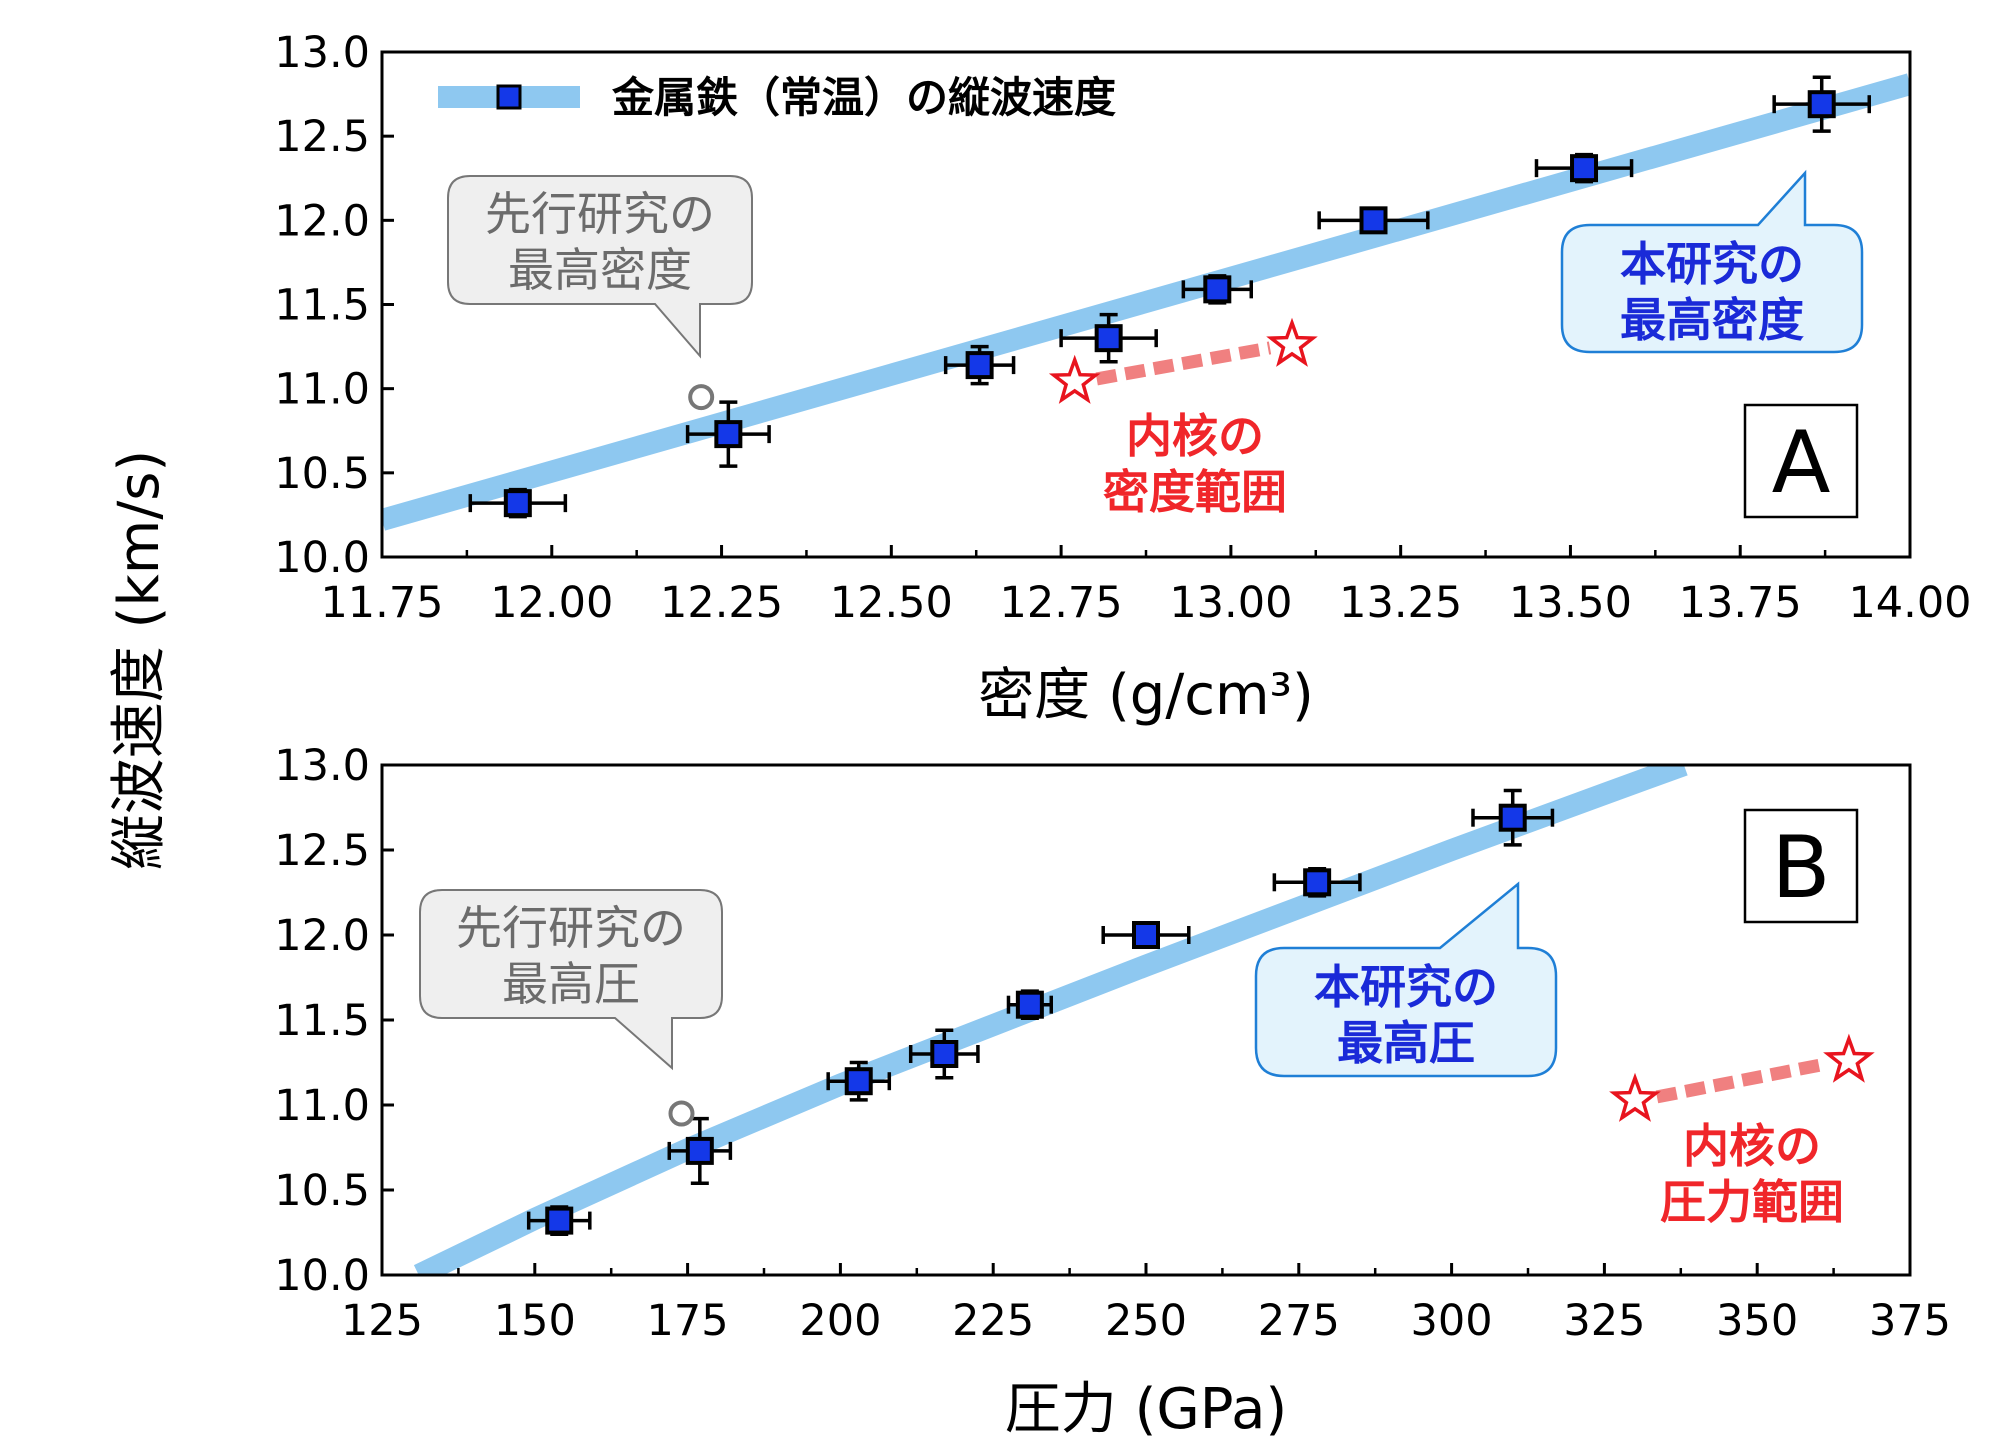 The image size is (1992, 1454). Describe the element at coordinates (322, 474) in the screenshot. I see `y-tick-label-a-1: 10.5` at that location.